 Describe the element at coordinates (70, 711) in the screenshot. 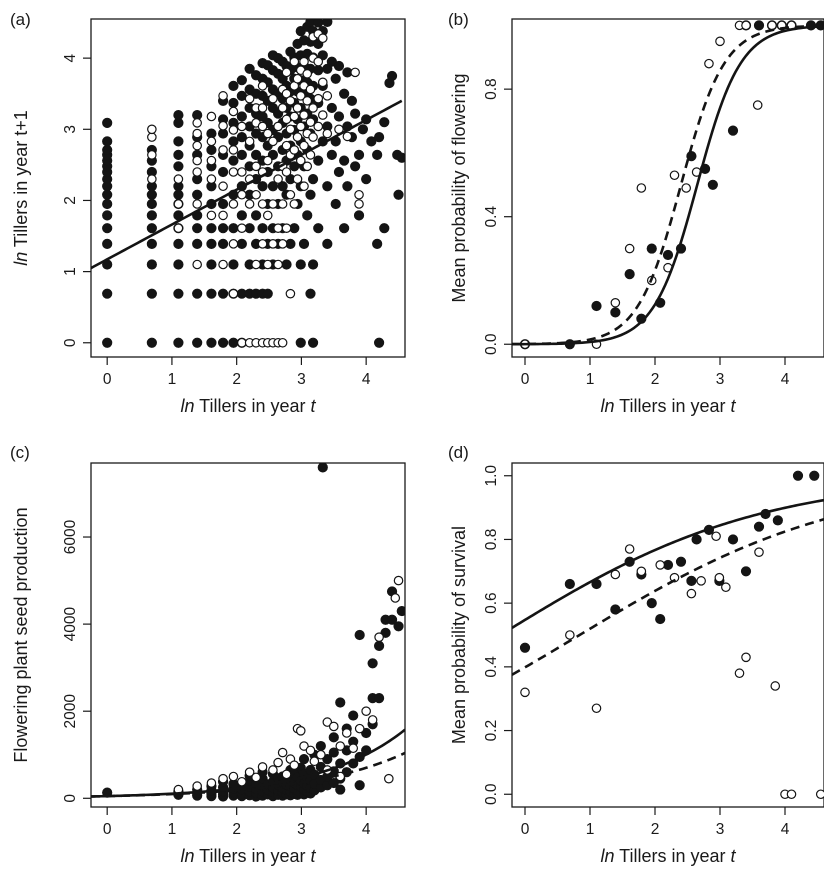

I see `y-tick-label: 2000` at that location.